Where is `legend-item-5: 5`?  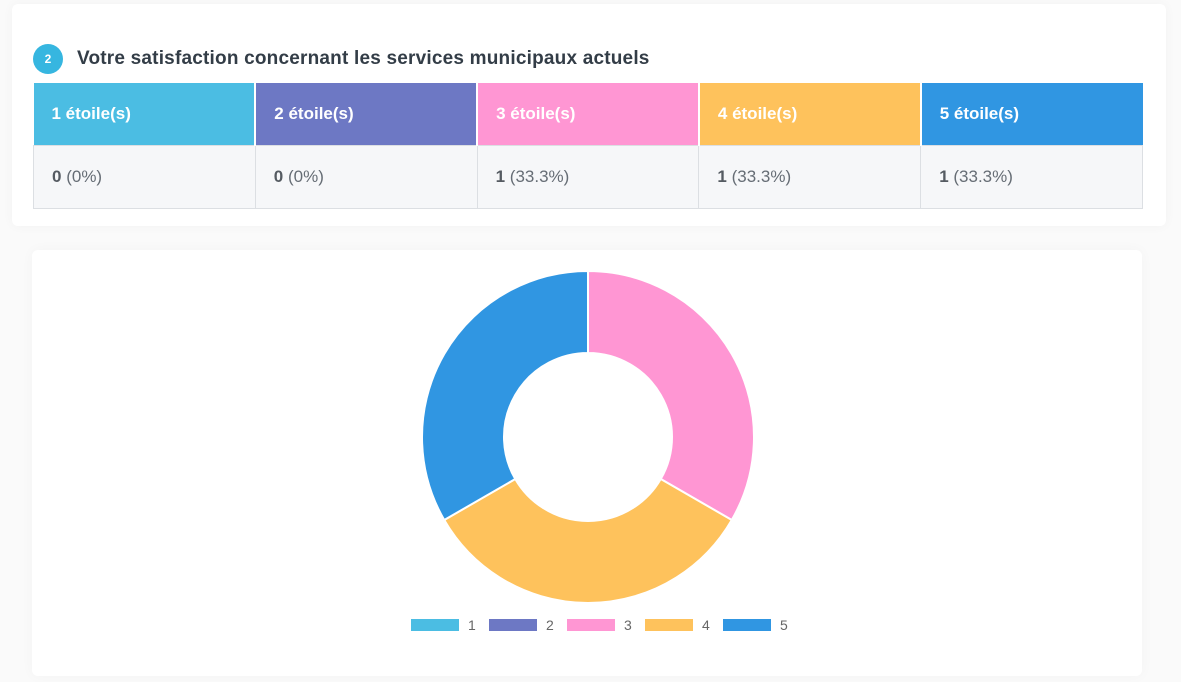 legend-item-5: 5 is located at coordinates (755, 625).